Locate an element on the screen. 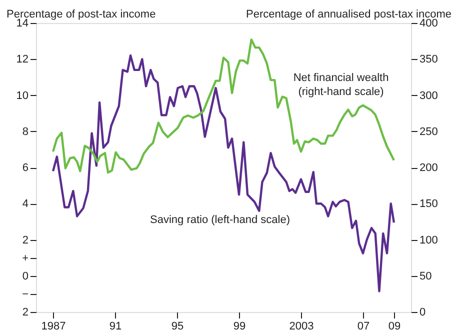  series-label: Saving ratio (left-hand scale) is located at coordinates (220, 220).